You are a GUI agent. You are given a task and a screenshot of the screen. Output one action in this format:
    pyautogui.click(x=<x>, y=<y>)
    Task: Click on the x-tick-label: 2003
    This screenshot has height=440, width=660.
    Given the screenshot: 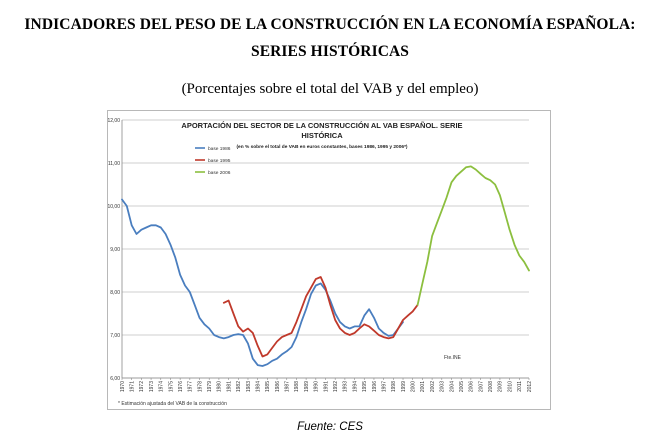 What is the action you would take?
    pyautogui.click(x=443, y=386)
    